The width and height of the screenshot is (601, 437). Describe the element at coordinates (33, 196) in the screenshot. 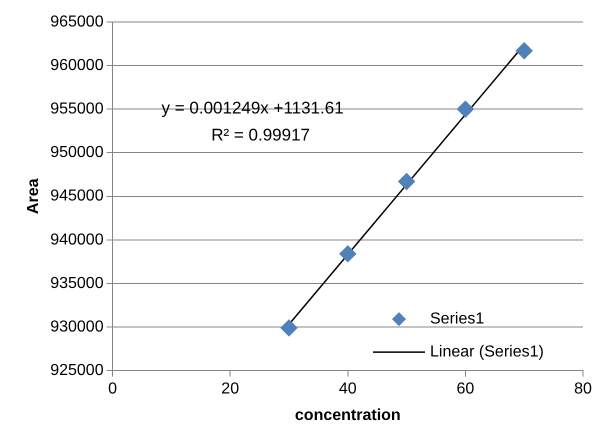

I see `y-axis-title: Area` at that location.